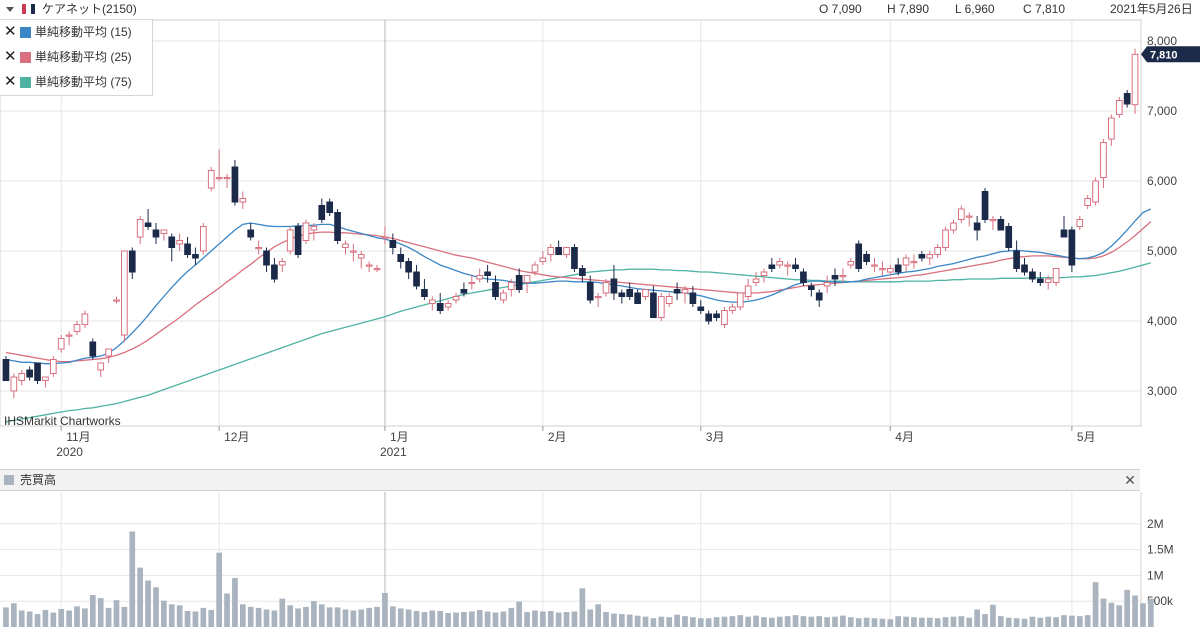 The height and width of the screenshot is (627, 1200). Describe the element at coordinates (10, 31) in the screenshot. I see `remove-ma15-icon: ✕` at that location.